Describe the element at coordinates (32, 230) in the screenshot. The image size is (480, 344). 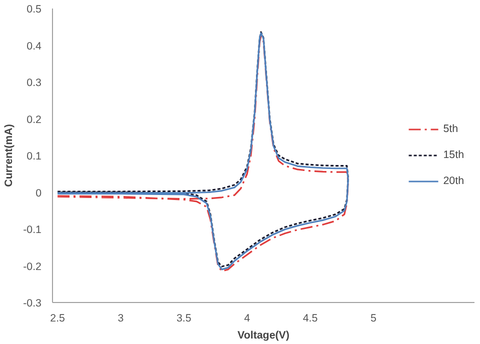
I see `y-tick-label: -0.1` at that location.